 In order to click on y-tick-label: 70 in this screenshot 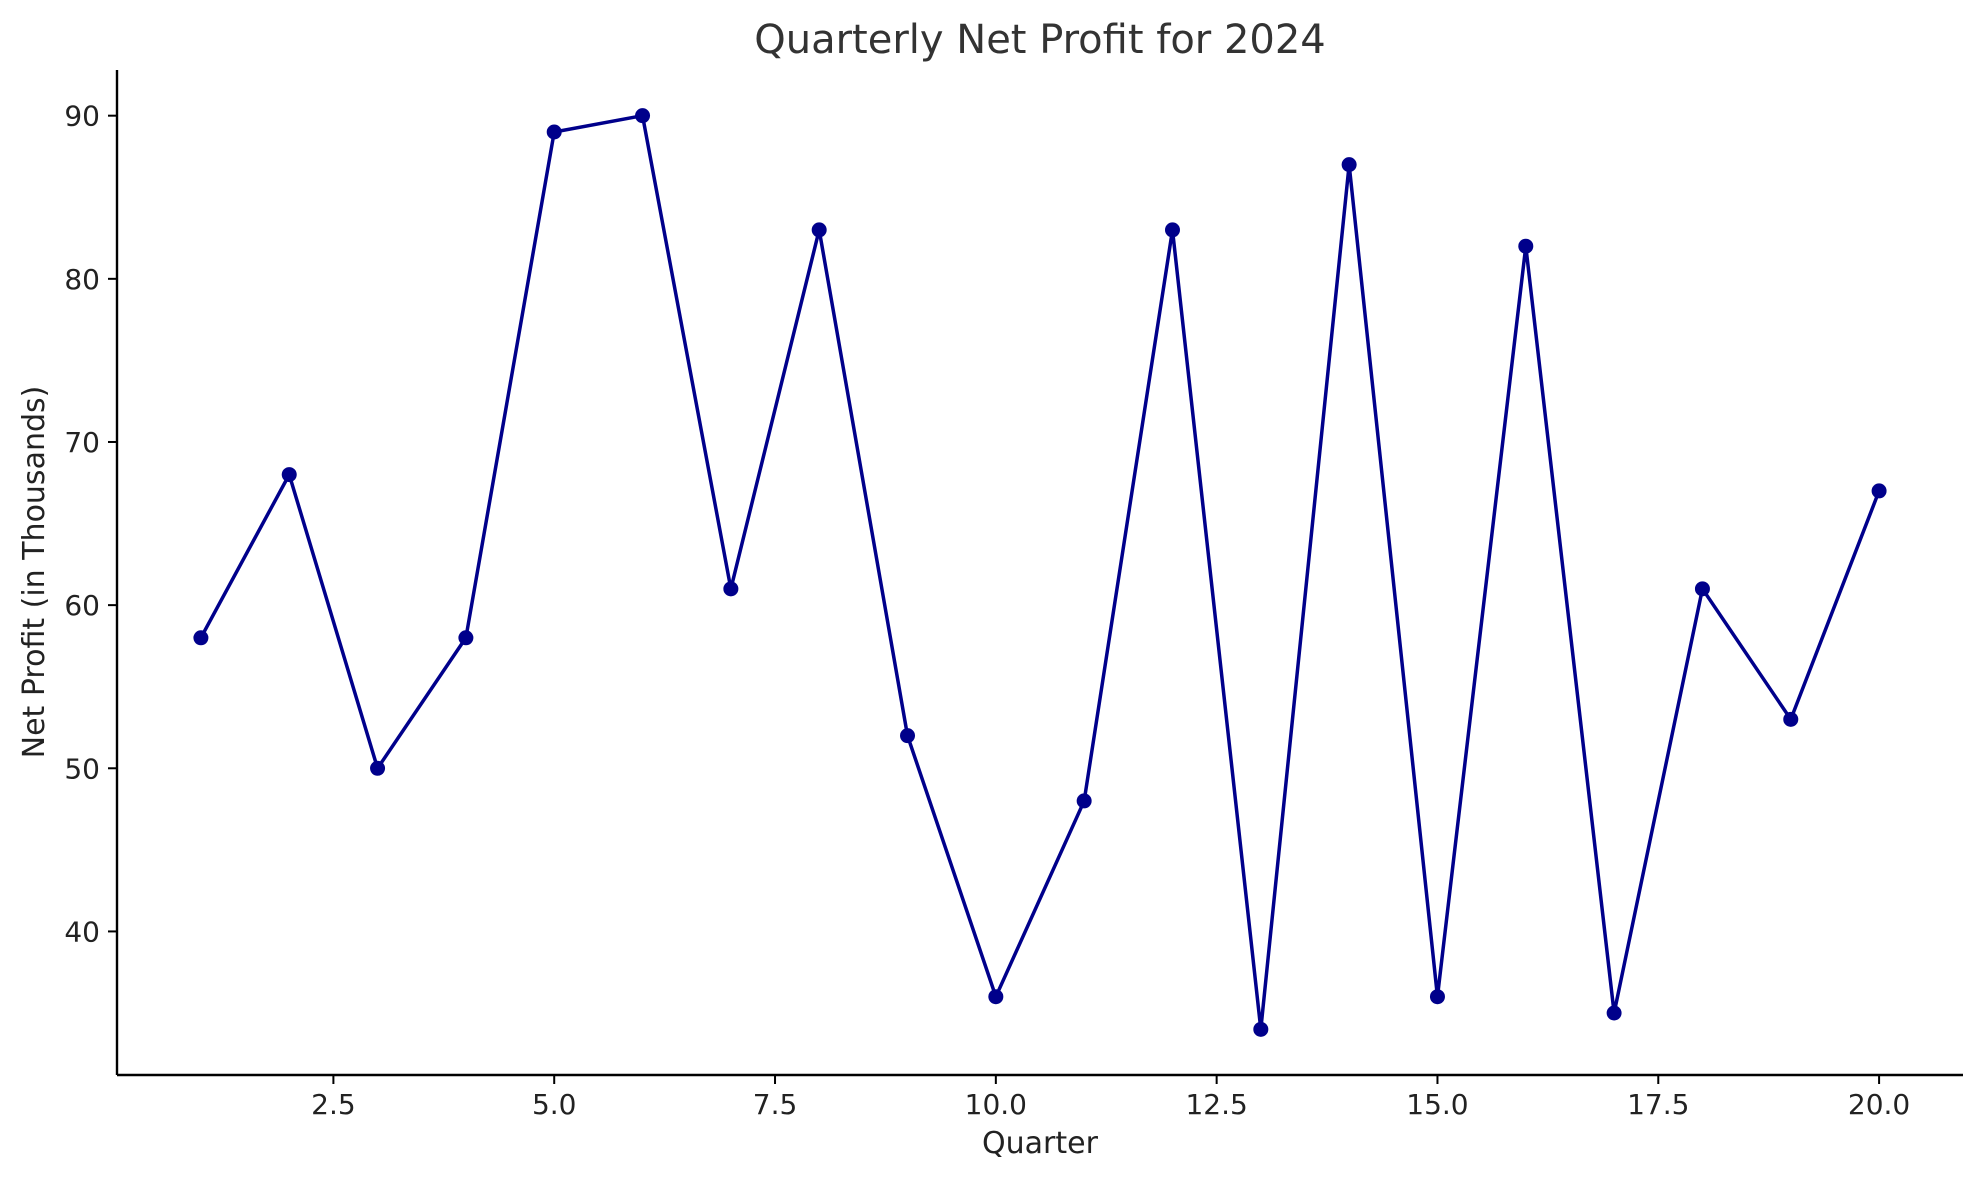, I will do `click(82, 442)`.